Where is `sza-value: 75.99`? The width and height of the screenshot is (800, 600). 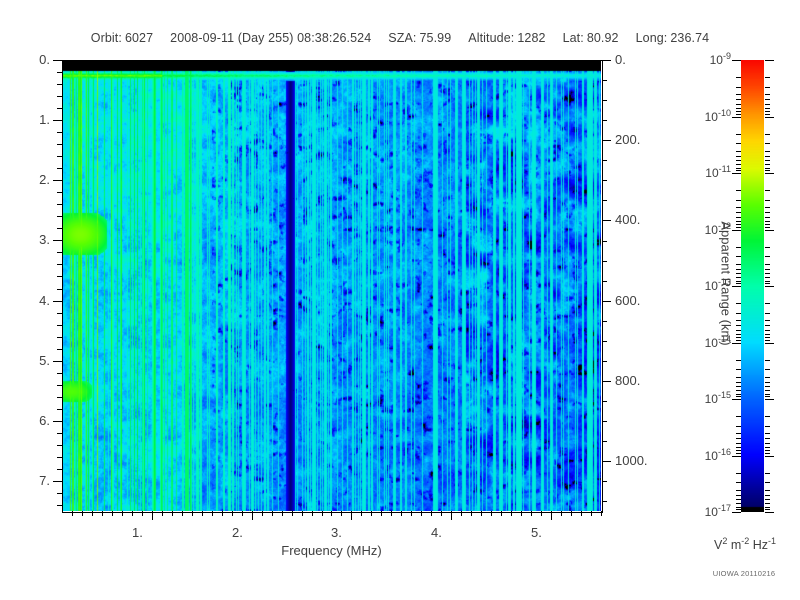 sza-value: 75.99 is located at coordinates (435, 38).